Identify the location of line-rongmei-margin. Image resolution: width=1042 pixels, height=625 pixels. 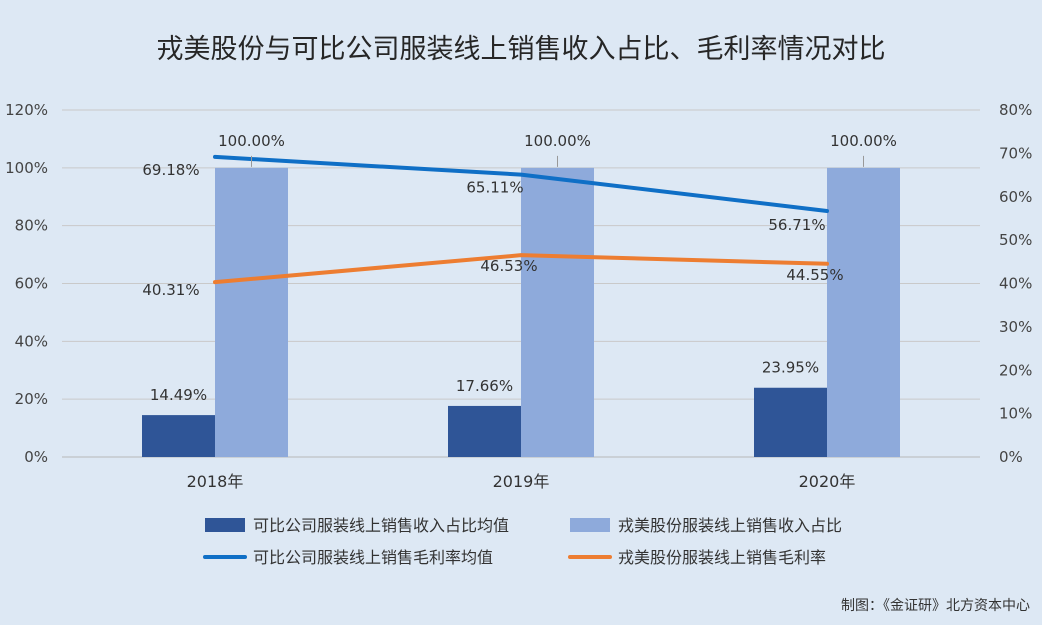
(521, 269).